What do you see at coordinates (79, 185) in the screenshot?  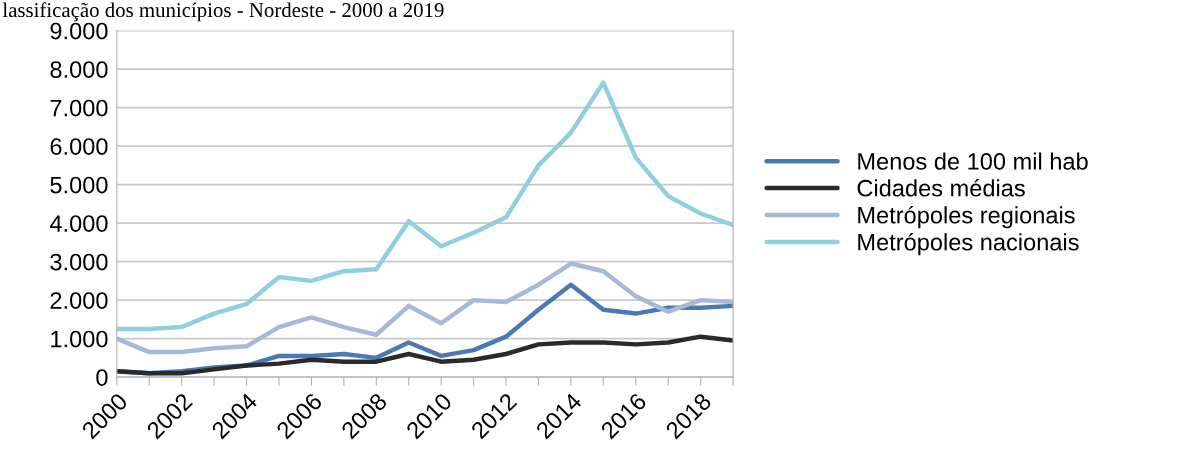 I see `y-tick-label: 5.000` at bounding box center [79, 185].